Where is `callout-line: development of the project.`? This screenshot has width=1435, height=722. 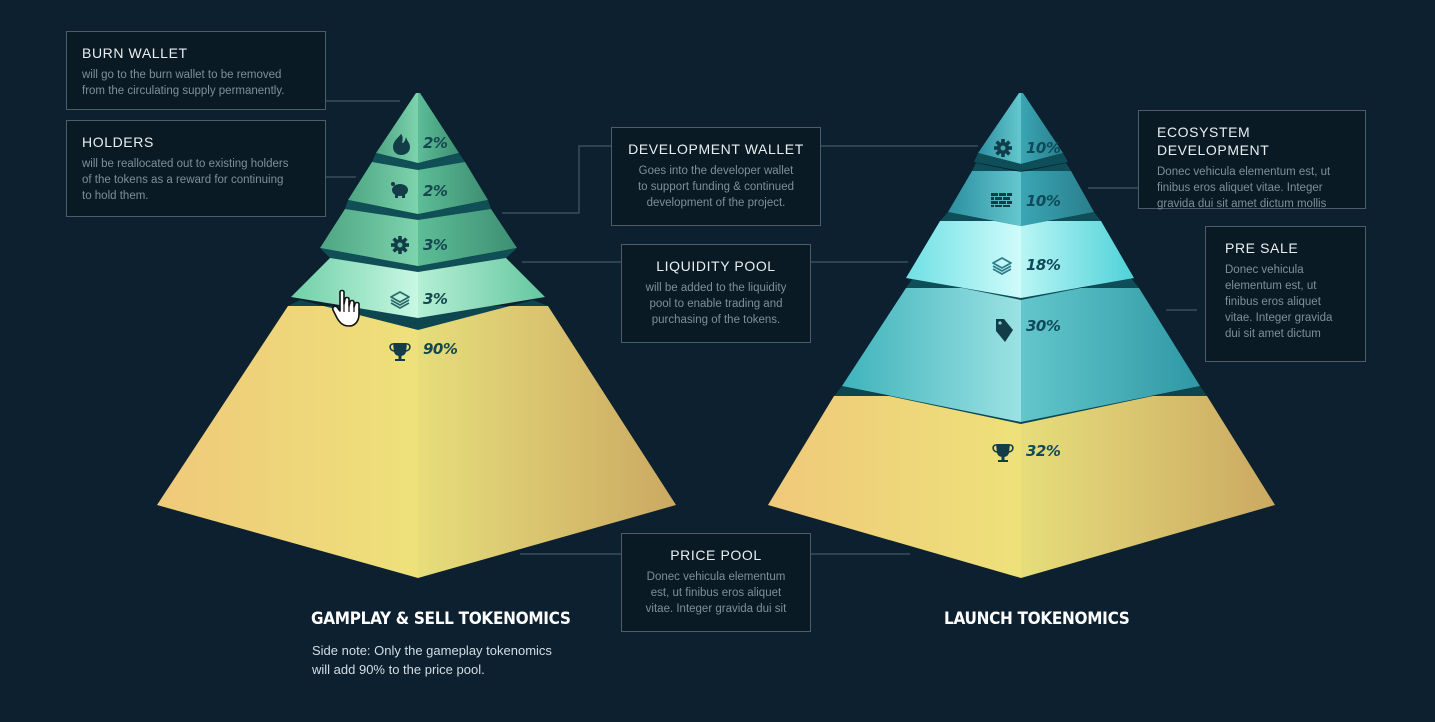
callout-line: development of the project. is located at coordinates (716, 203).